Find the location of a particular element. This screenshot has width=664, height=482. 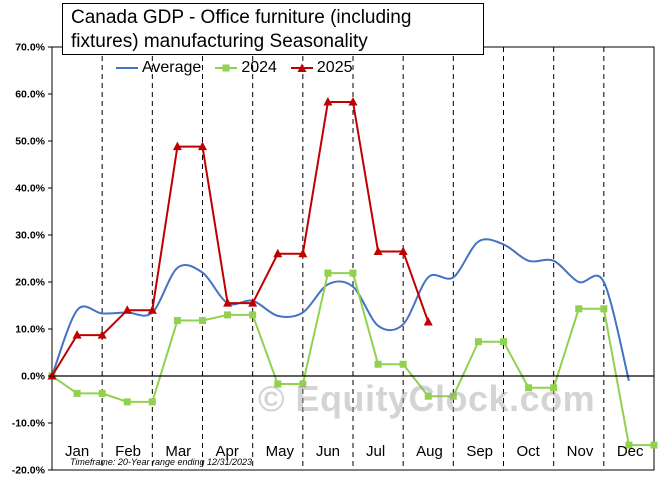

y-tick-label: 60.0% is located at coordinates (30, 95).